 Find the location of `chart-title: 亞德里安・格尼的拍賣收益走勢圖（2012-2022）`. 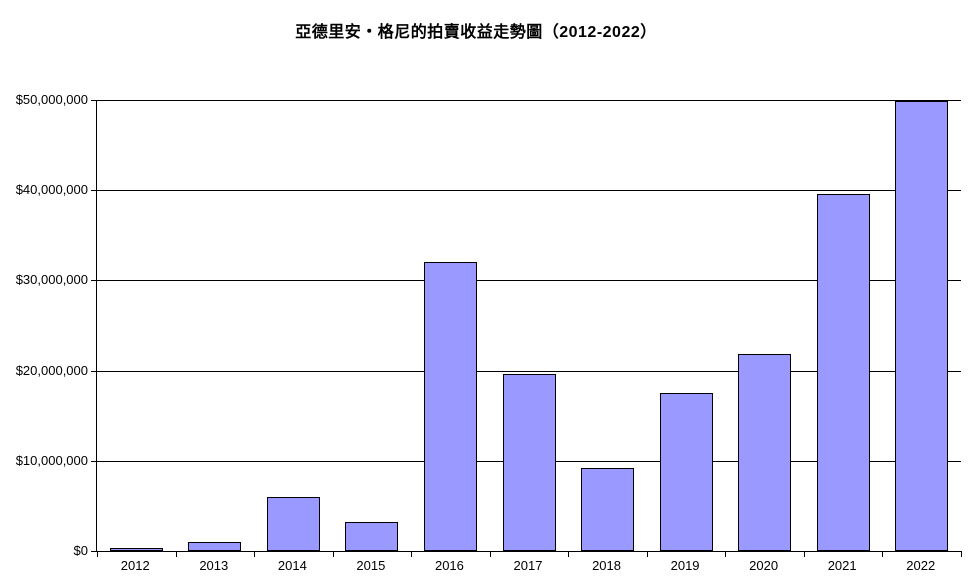

chart-title: 亞德里安・格尼的拍賣收益走勢圖（2012-2022） is located at coordinates (476, 32).